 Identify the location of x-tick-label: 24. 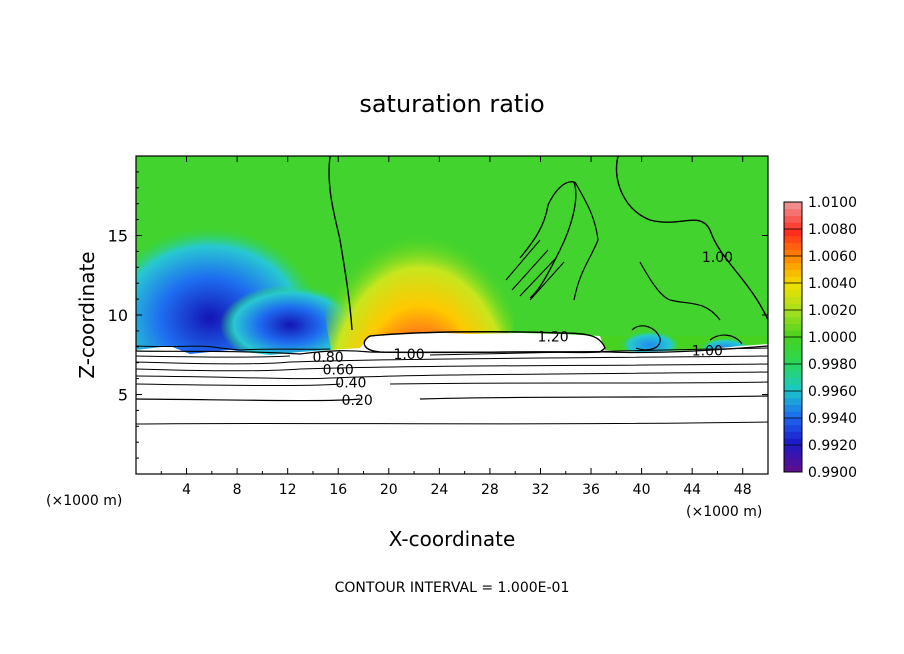
(439, 490).